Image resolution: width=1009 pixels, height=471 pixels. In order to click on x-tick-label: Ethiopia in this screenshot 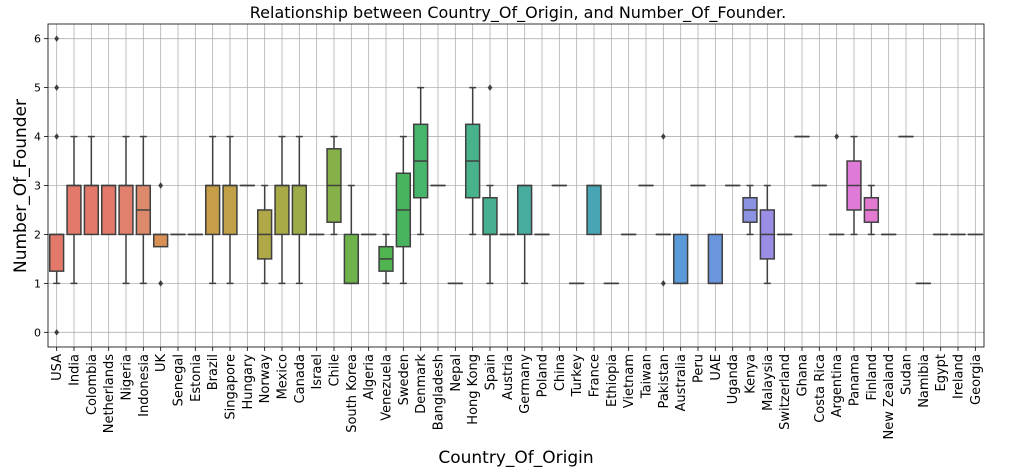, I will do `click(612, 380)`.